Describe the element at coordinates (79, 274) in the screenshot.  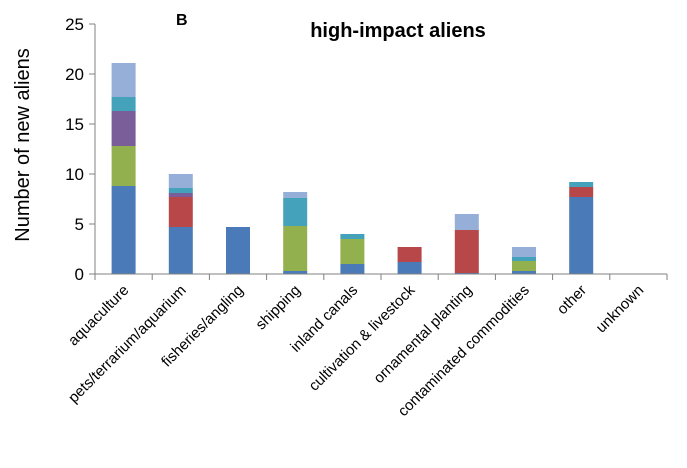
I see `y-tick-label: 0` at that location.